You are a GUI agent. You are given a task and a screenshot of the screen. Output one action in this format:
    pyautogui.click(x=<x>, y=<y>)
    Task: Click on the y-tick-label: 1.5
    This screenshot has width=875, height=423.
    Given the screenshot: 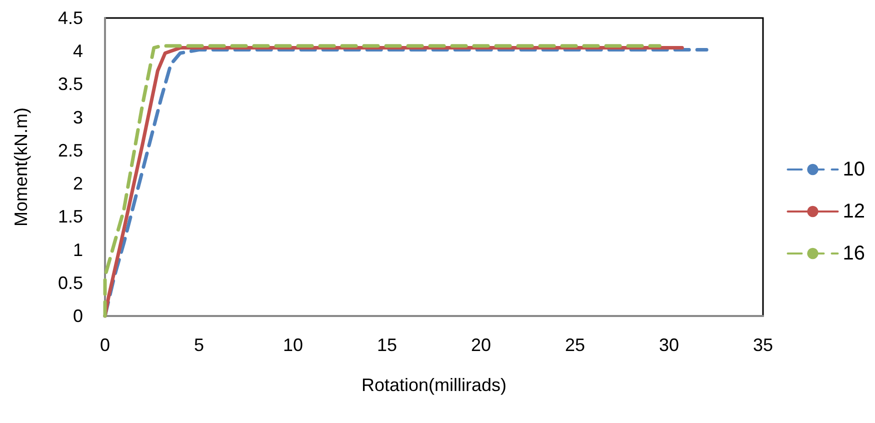 What is the action you would take?
    pyautogui.click(x=70, y=216)
    